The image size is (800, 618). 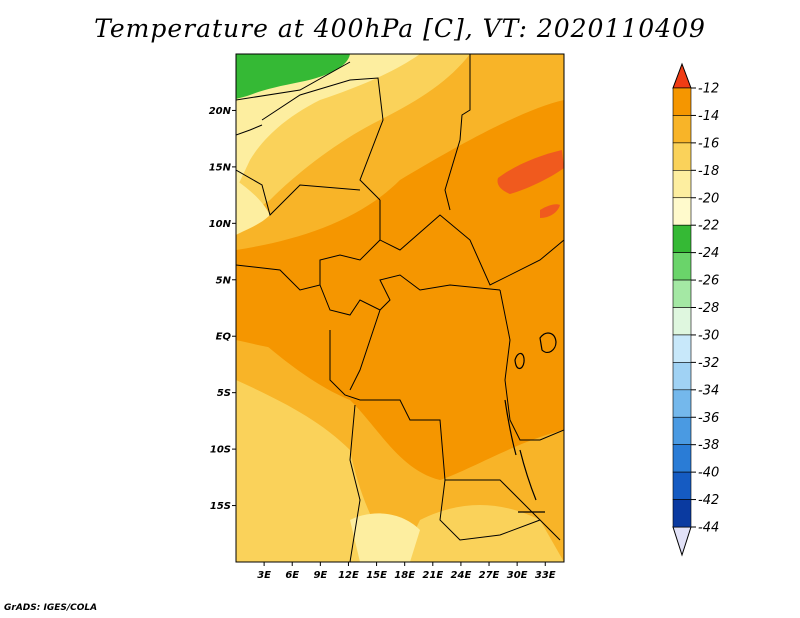 I want to click on lon-tick-label: 30E, so click(x=517, y=575).